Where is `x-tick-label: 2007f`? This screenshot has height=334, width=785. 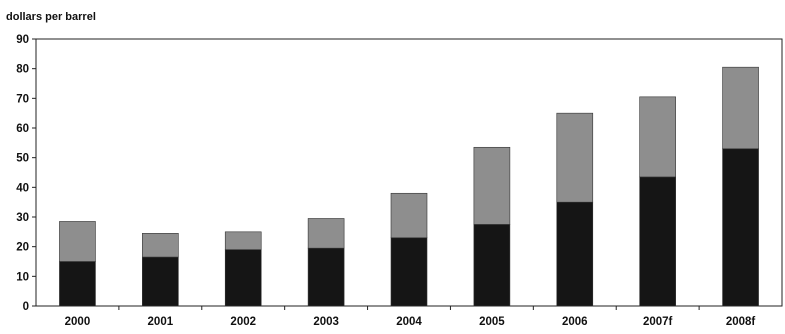 x-tick-label: 2007f is located at coordinates (658, 322).